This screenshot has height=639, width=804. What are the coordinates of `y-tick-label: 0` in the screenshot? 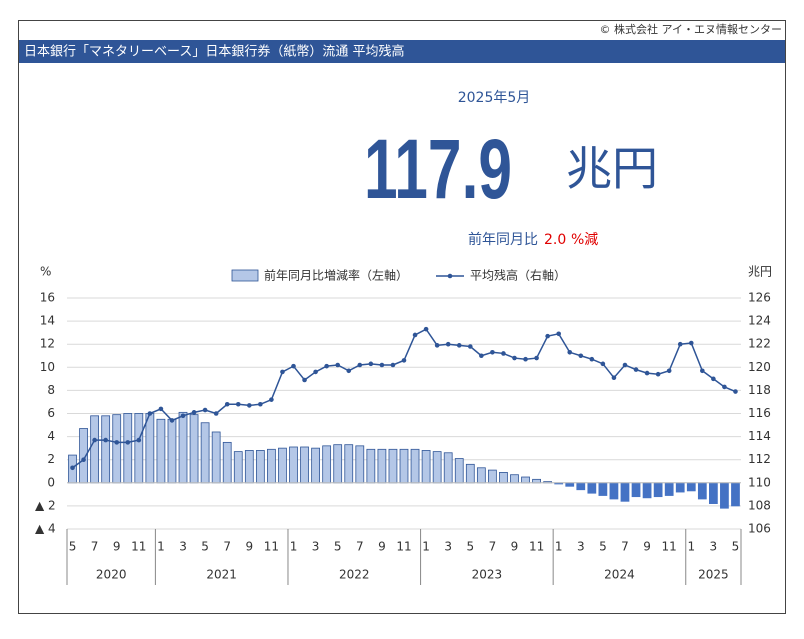 It's located at (51, 482).